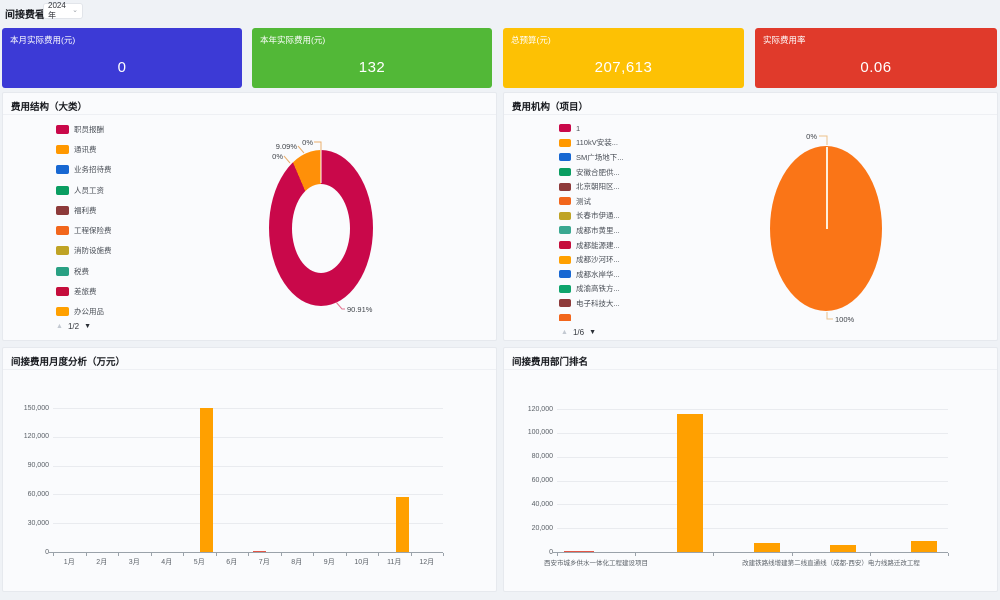 This screenshot has width=1000, height=600. What do you see at coordinates (93, 251) in the screenshot?
I see `legend-label: 消防设施费` at bounding box center [93, 251].